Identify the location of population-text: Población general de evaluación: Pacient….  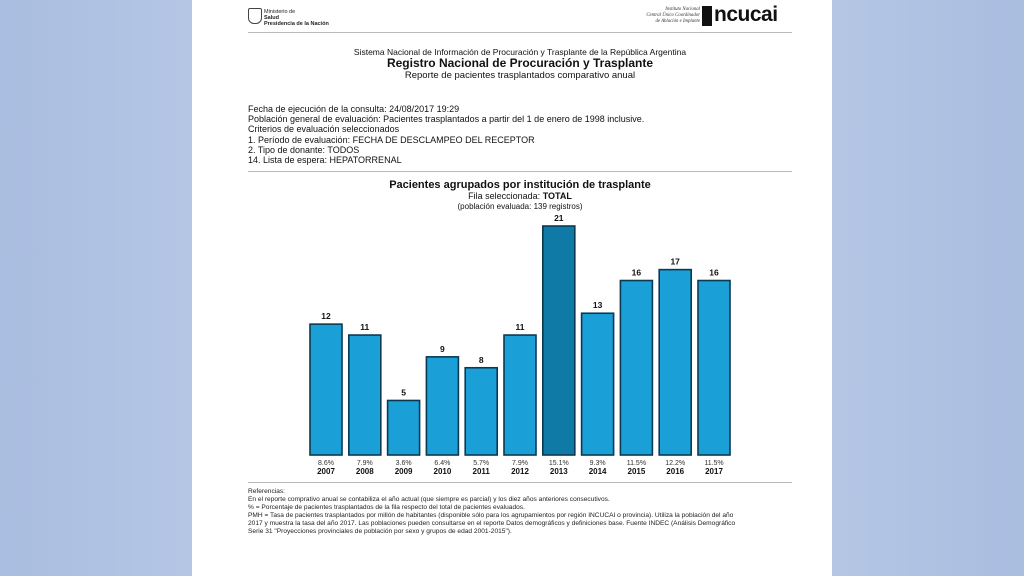
(446, 119).